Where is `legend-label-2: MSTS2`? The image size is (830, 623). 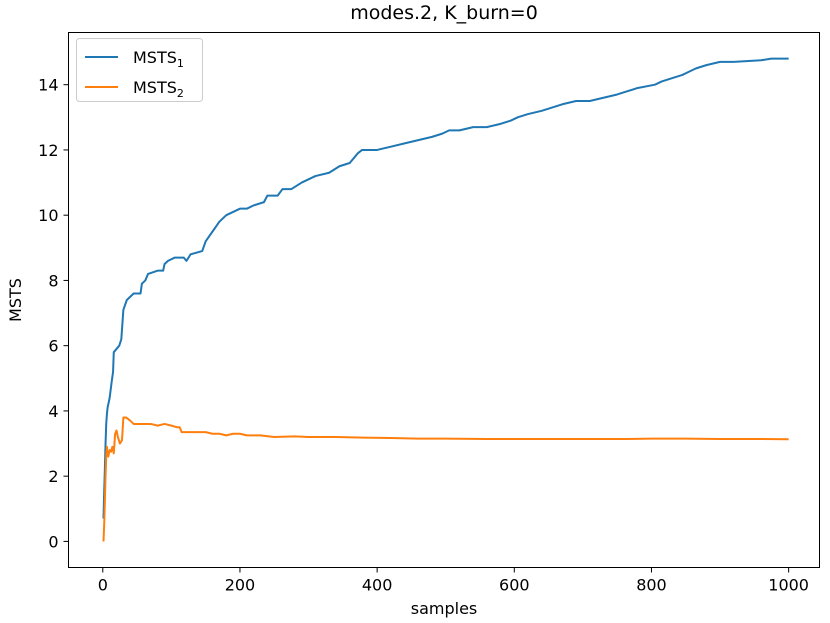 legend-label-2: MSTS2 is located at coordinates (158, 89).